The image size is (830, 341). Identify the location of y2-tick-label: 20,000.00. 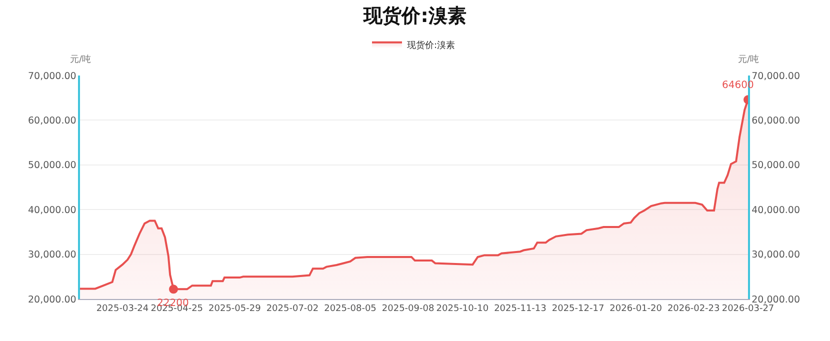
(776, 300).